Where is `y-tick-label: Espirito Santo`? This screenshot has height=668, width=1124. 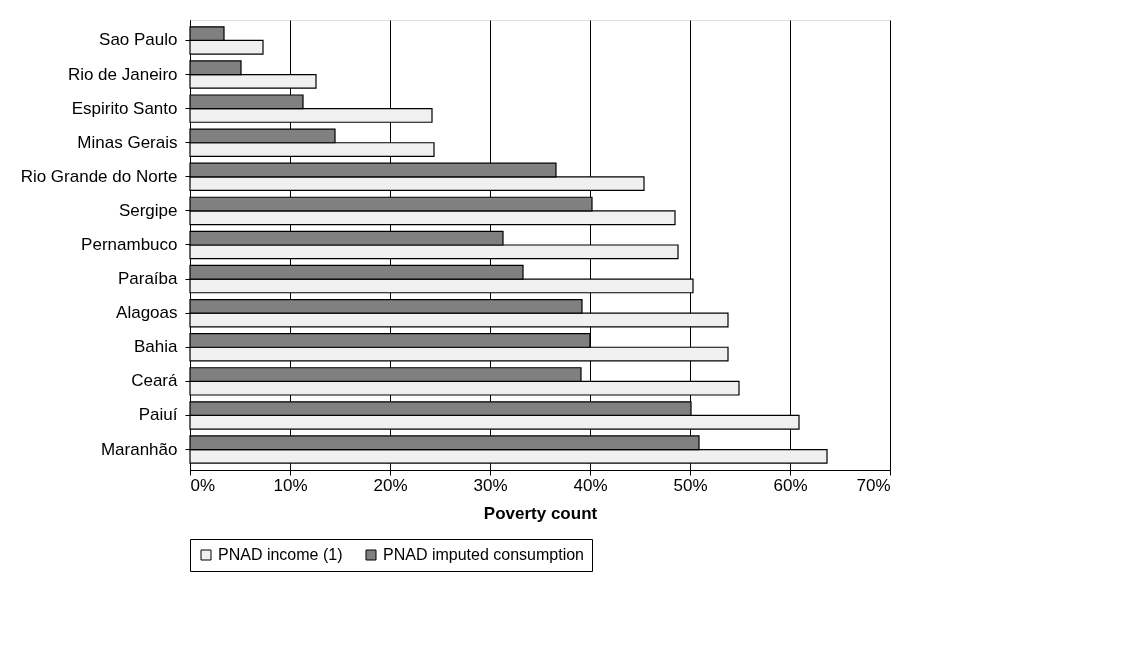
y-tick-label: Espirito Santo is located at coordinates (124, 108).